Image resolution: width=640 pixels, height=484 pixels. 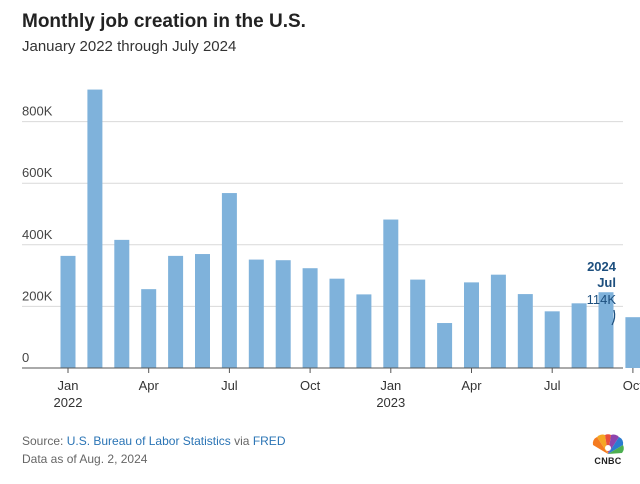 What do you see at coordinates (606, 282) in the screenshot?
I see `annotation-month: Jul` at bounding box center [606, 282].